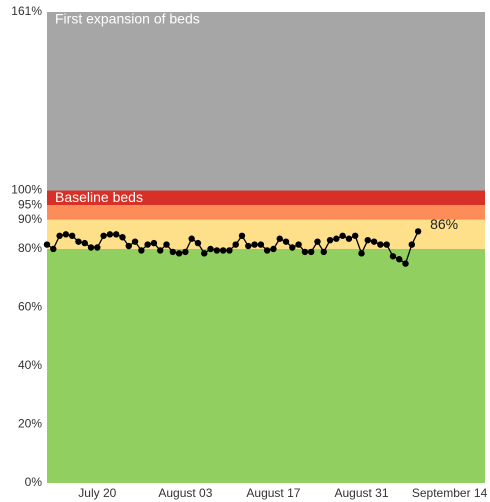  What do you see at coordinates (361, 493) in the screenshot?
I see `x-tick-label: August 31` at bounding box center [361, 493].